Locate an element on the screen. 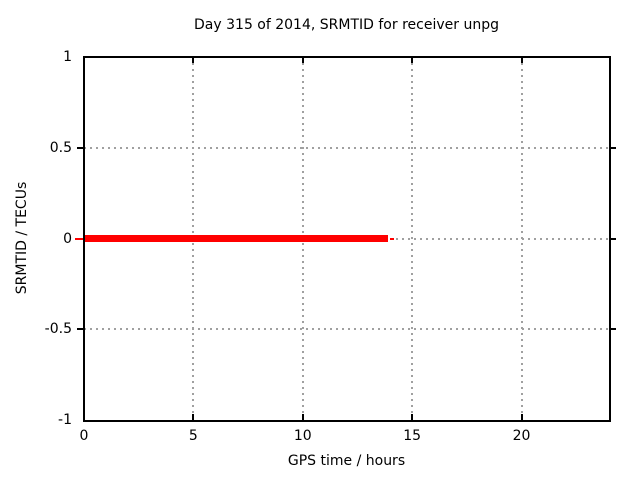 This screenshot has width=640, height=480. y-tick-left-red is located at coordinates (79, 238).